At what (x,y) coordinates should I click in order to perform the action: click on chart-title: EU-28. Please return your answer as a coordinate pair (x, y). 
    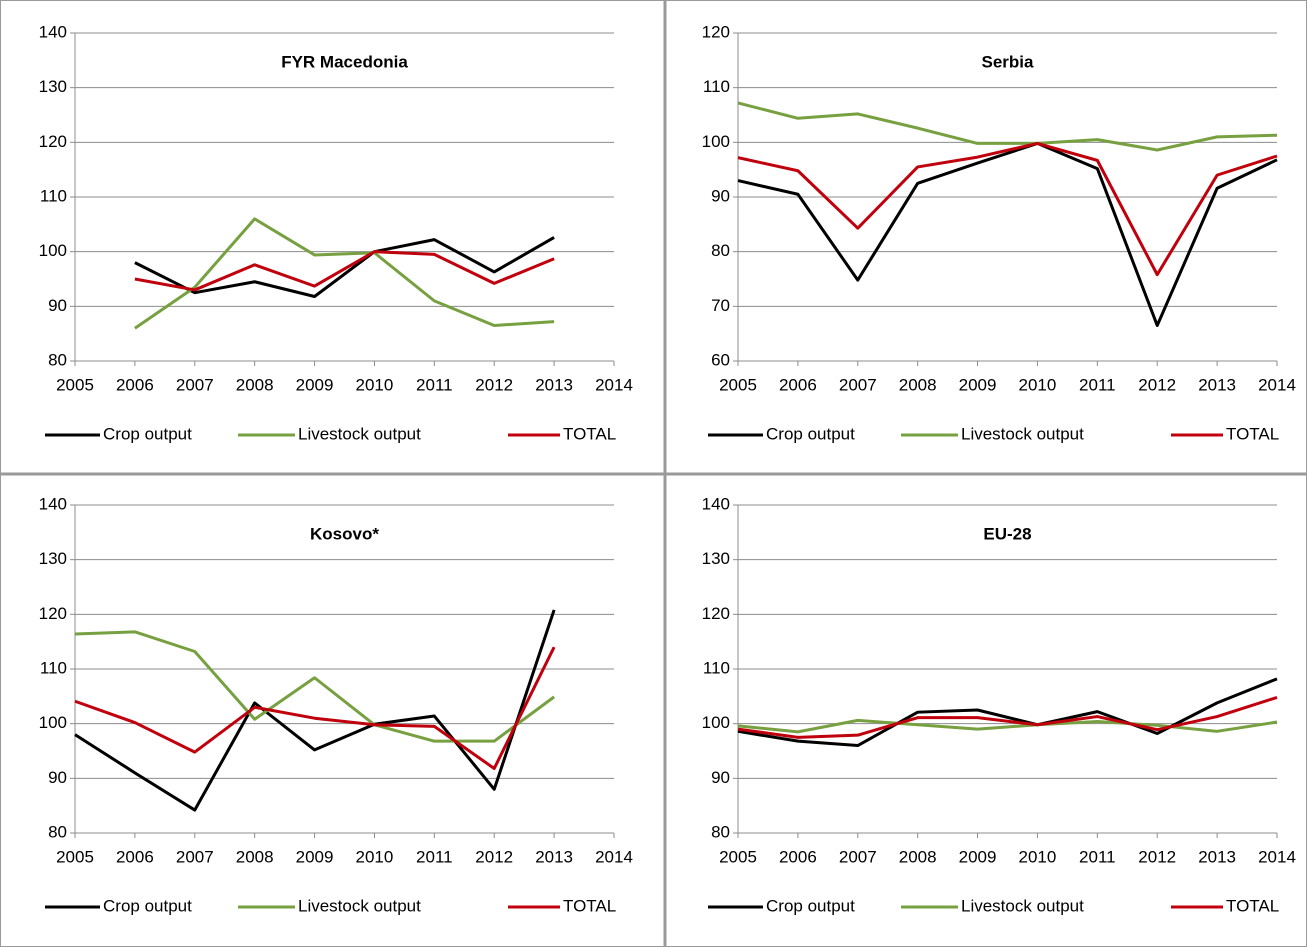
    Looking at the image, I should click on (1007, 533).